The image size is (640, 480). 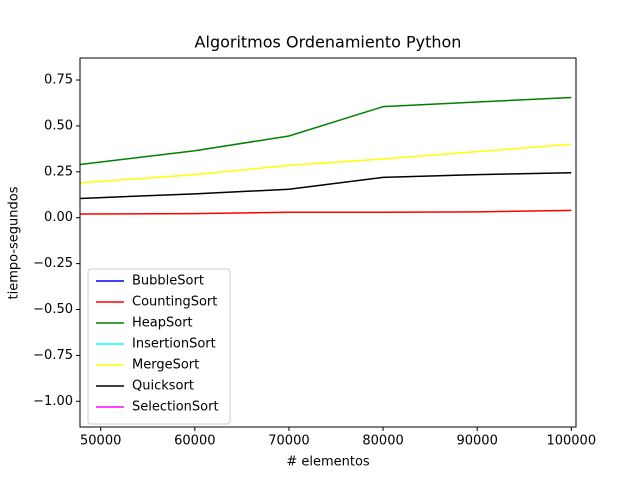 What do you see at coordinates (53, 401) in the screenshot?
I see `y-tick-label: −1.00` at bounding box center [53, 401].